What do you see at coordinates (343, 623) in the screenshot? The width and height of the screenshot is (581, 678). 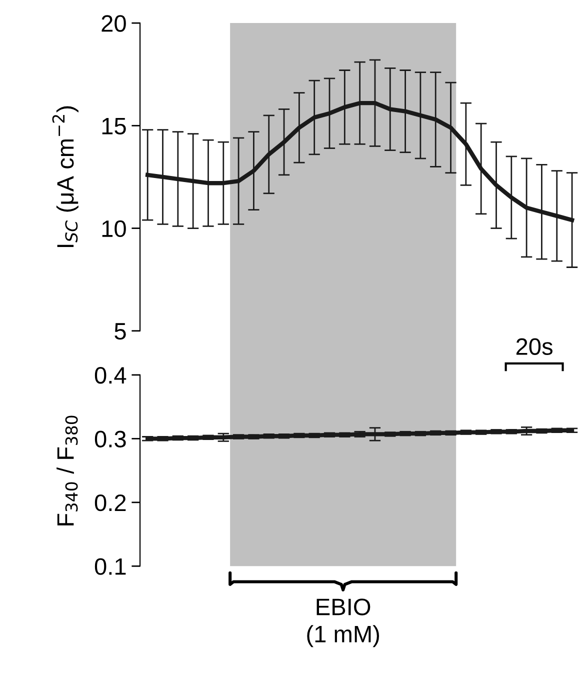 I see `text: EBIO (1 mM)` at bounding box center [343, 623].